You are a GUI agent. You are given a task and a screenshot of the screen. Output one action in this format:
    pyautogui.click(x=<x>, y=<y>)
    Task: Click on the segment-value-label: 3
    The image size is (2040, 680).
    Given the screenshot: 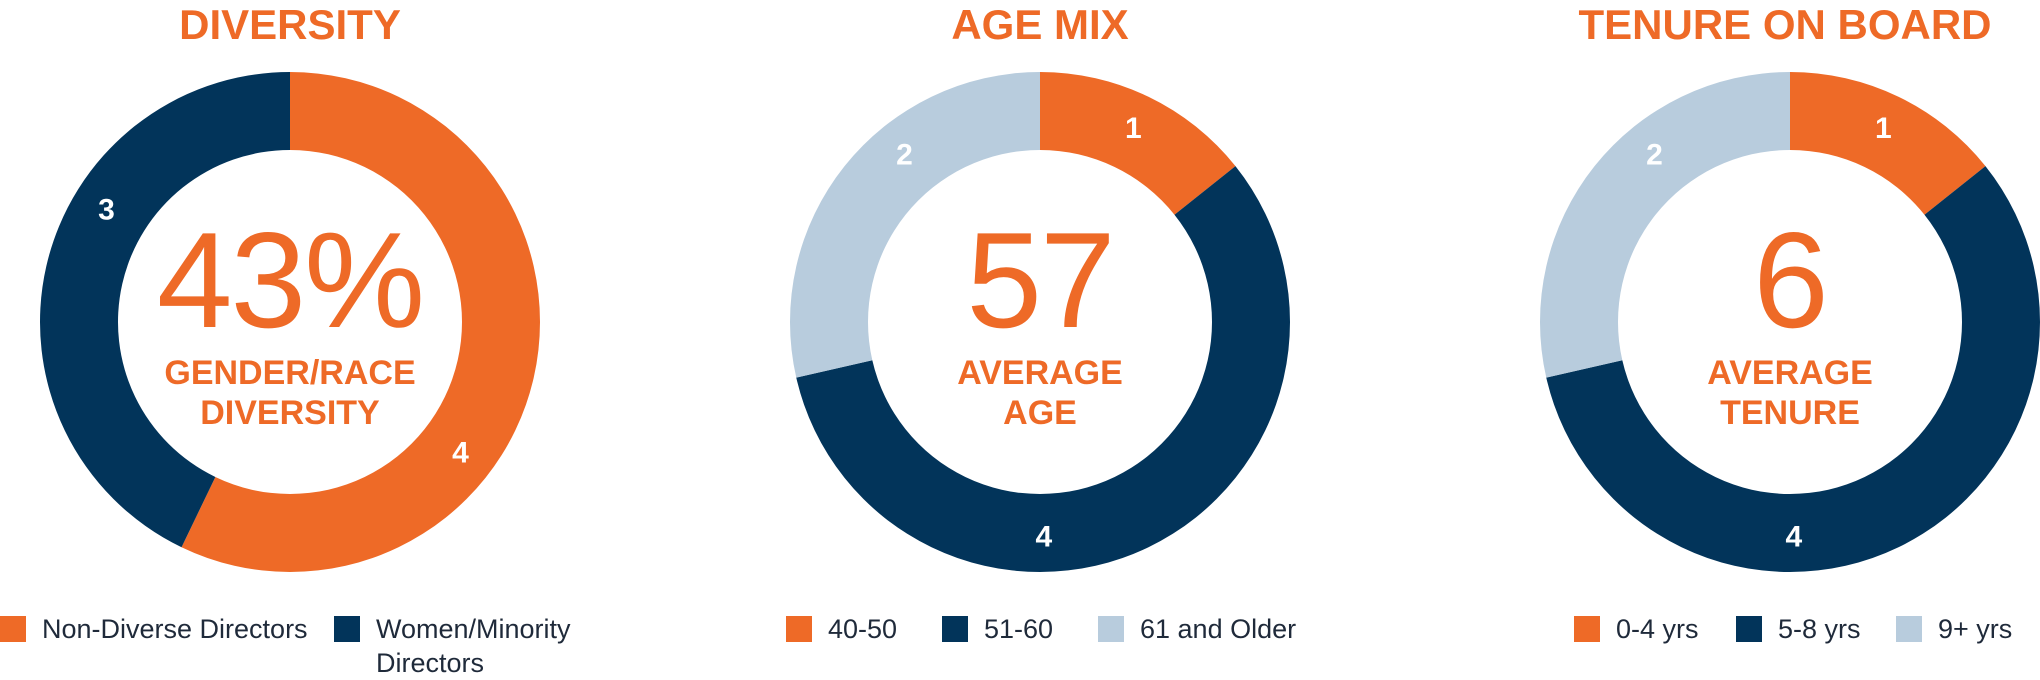 What is the action you would take?
    pyautogui.click(x=106, y=210)
    